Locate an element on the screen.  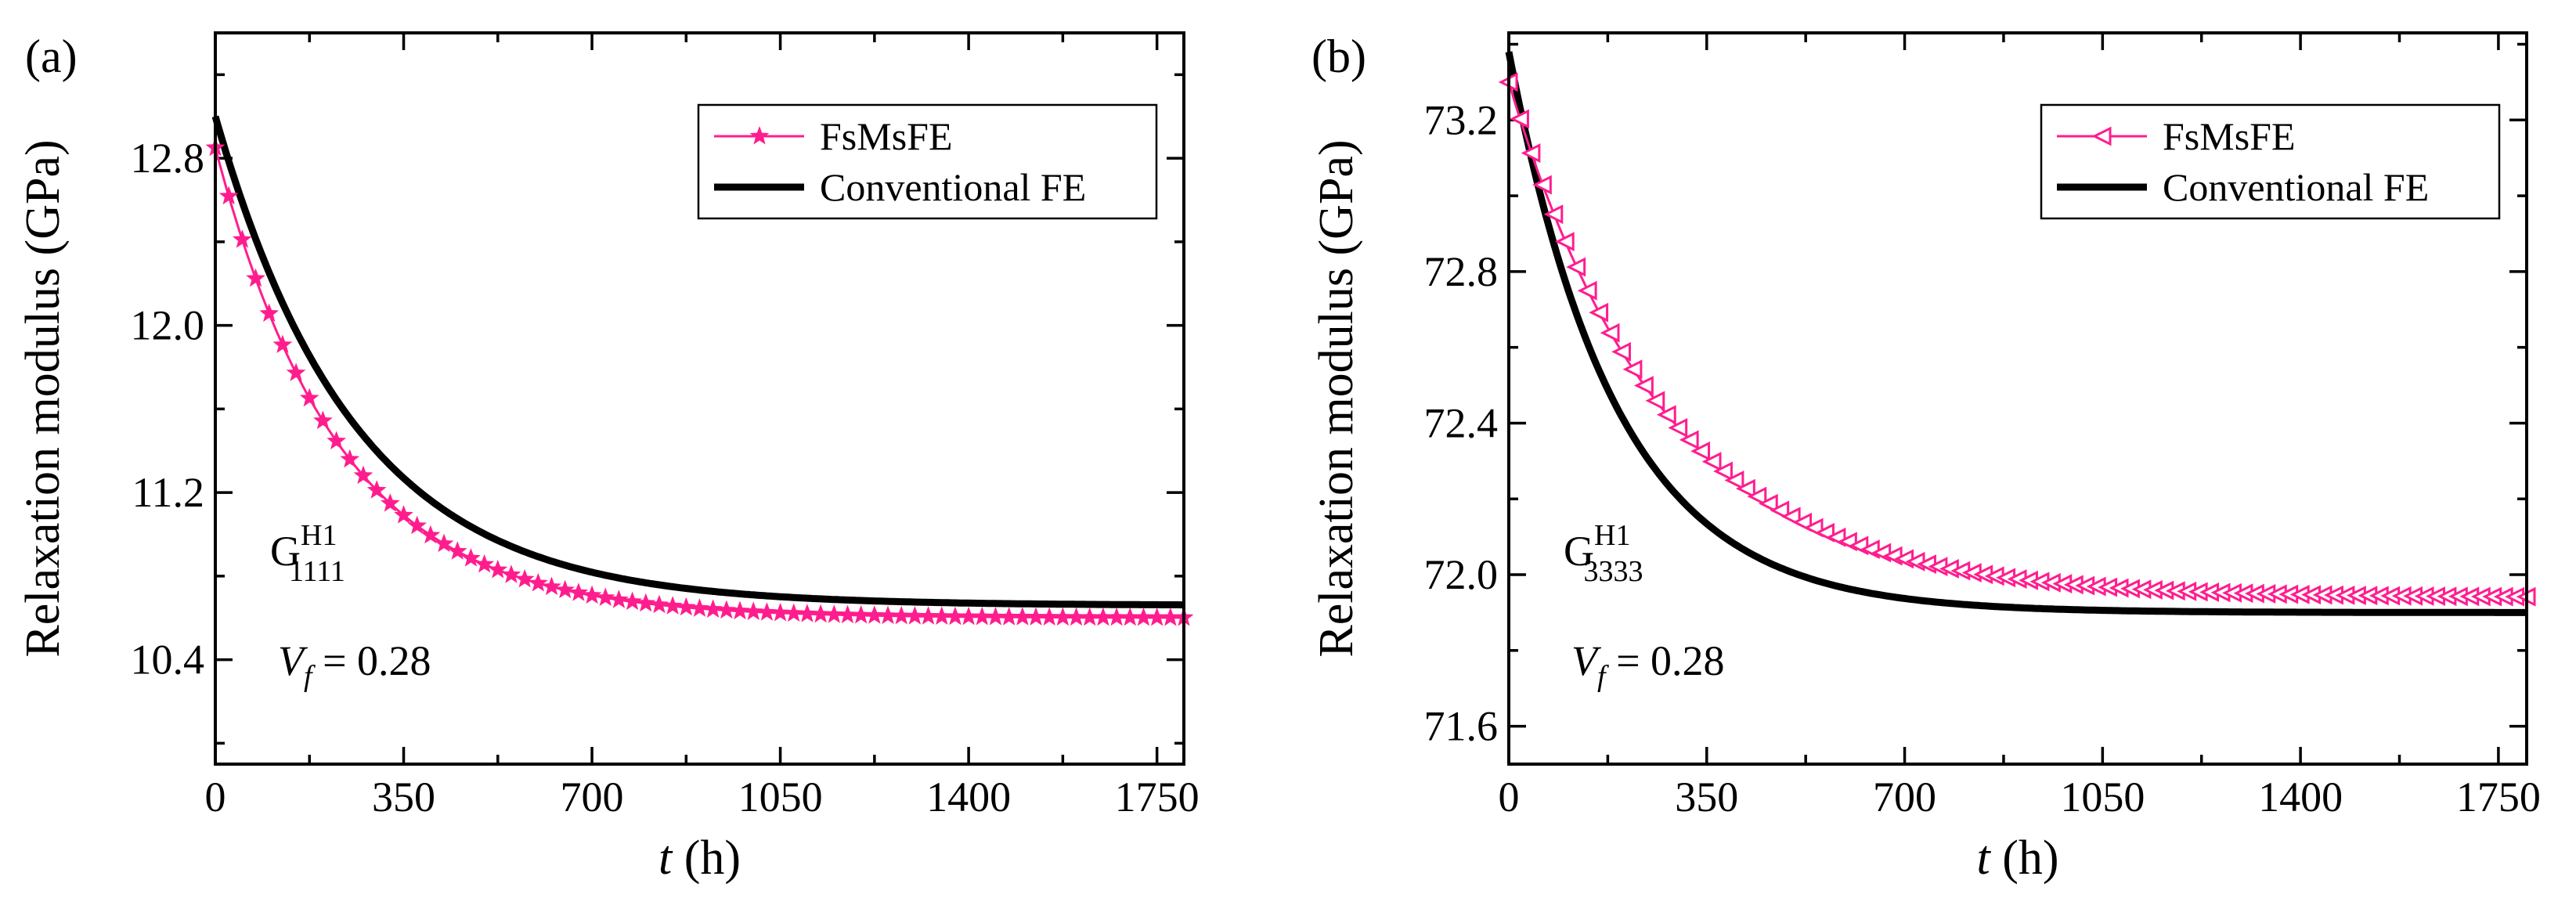
x-tick-label: 1400 is located at coordinates (2301, 797).